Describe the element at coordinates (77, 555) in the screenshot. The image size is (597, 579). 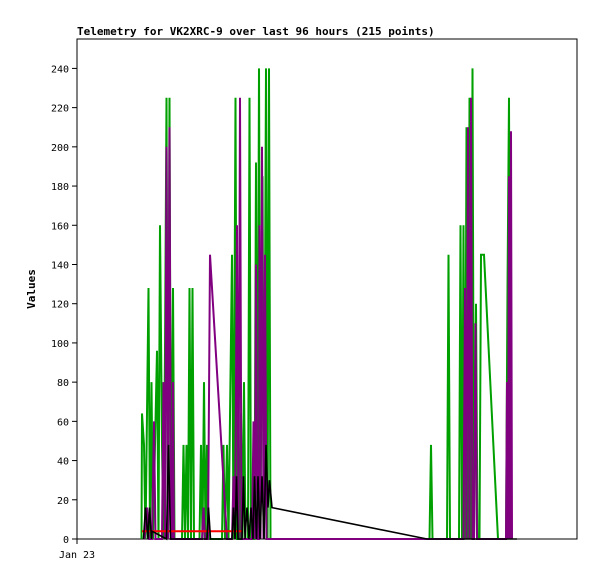
I see `x-tick-label: Jan 23` at that location.